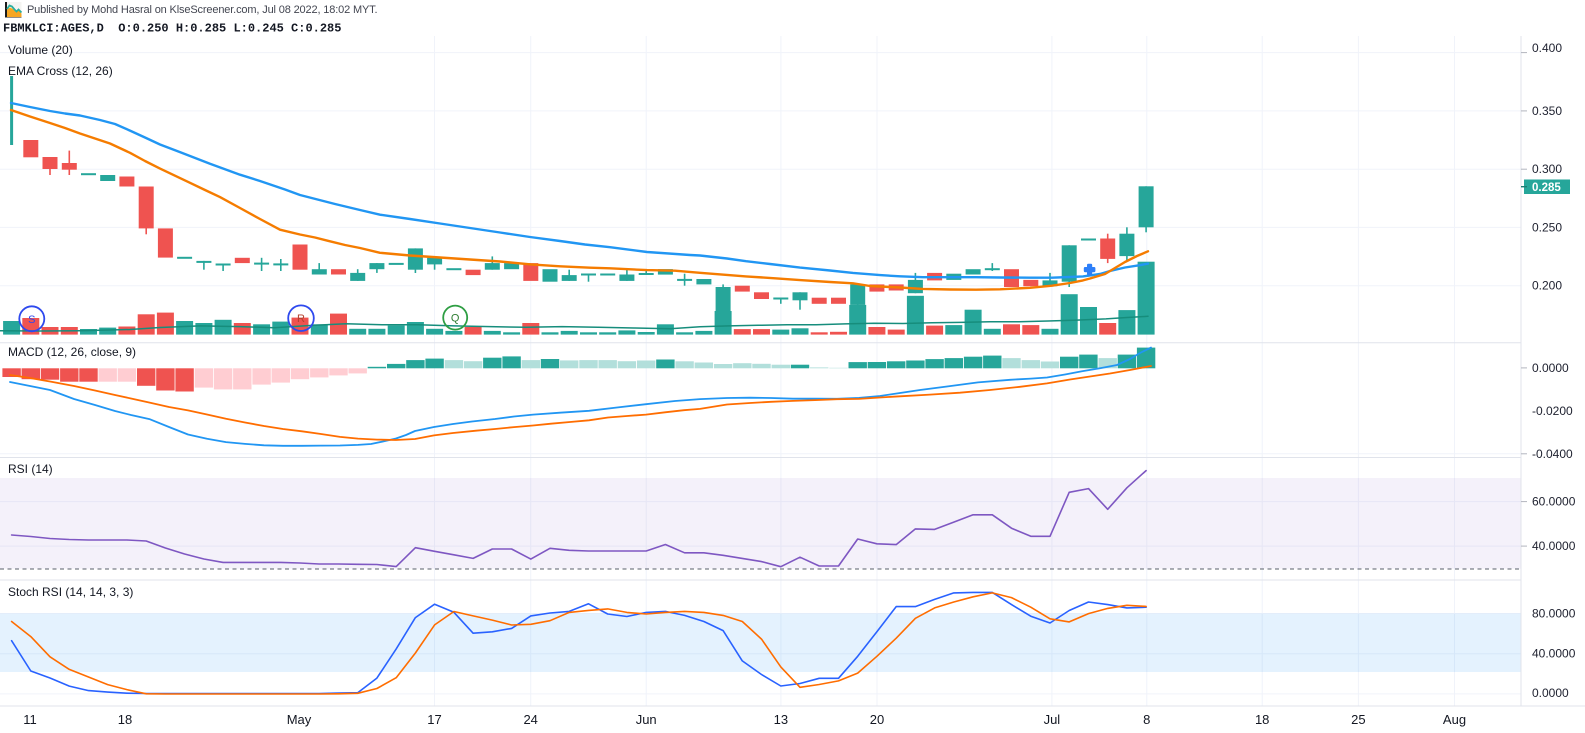 The height and width of the screenshot is (733, 1585). What do you see at coordinates (60, 71) in the screenshot?
I see `svg-text: EMA Cross (12, 26)` at bounding box center [60, 71].